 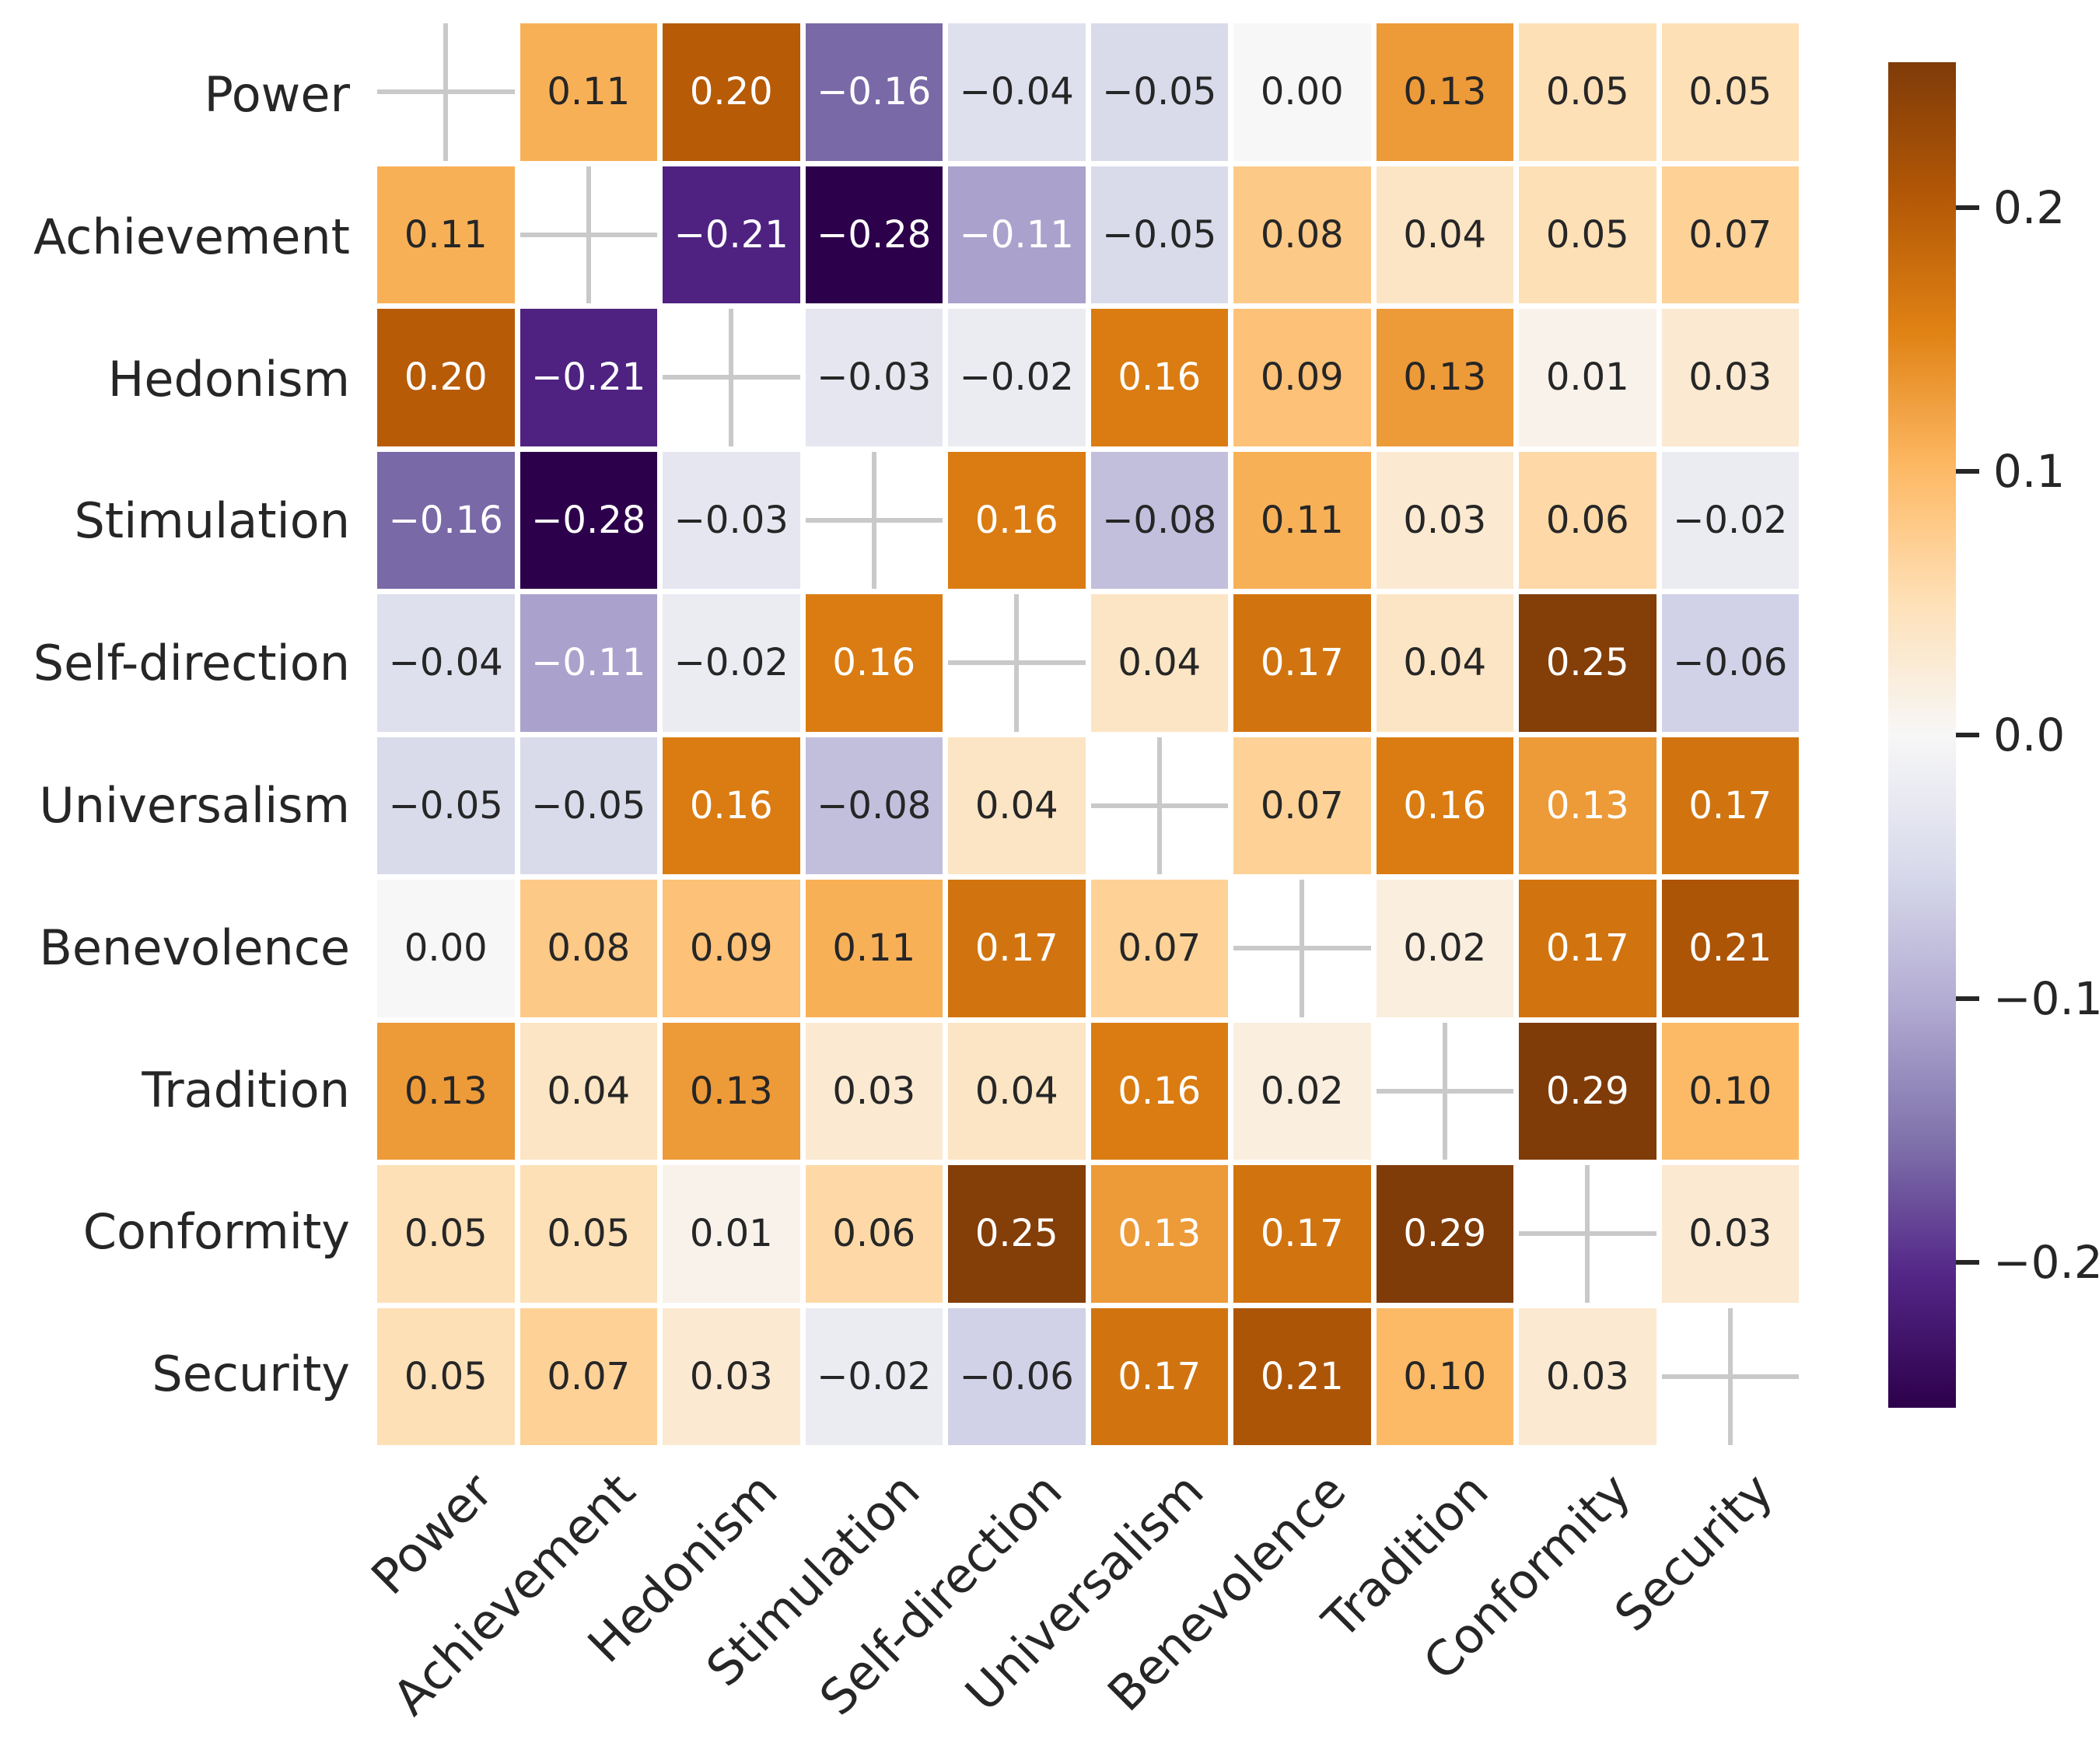 I want to click on heatmap-cell: 0.02, so click(x=1444, y=948).